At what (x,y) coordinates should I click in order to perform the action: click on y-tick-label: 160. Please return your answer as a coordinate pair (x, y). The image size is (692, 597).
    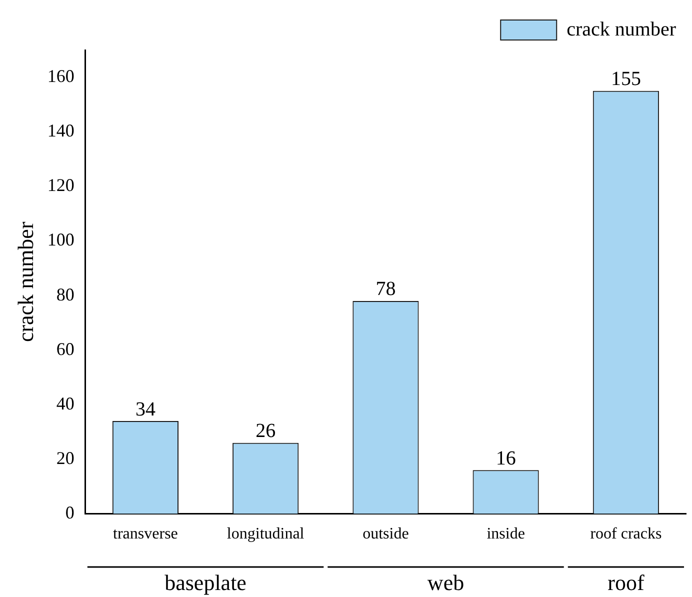
    Looking at the image, I should click on (60, 76).